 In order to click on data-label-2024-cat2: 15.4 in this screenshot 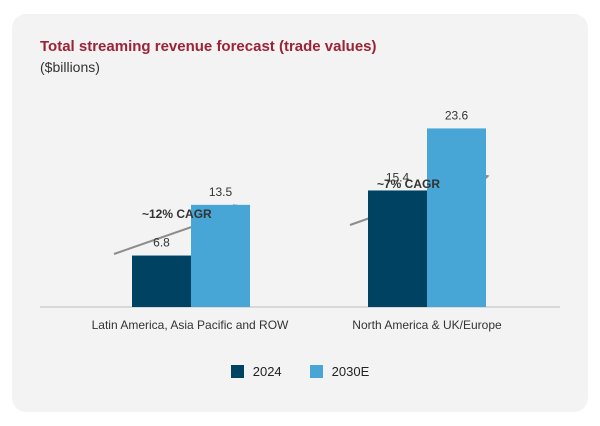, I will do `click(398, 177)`.